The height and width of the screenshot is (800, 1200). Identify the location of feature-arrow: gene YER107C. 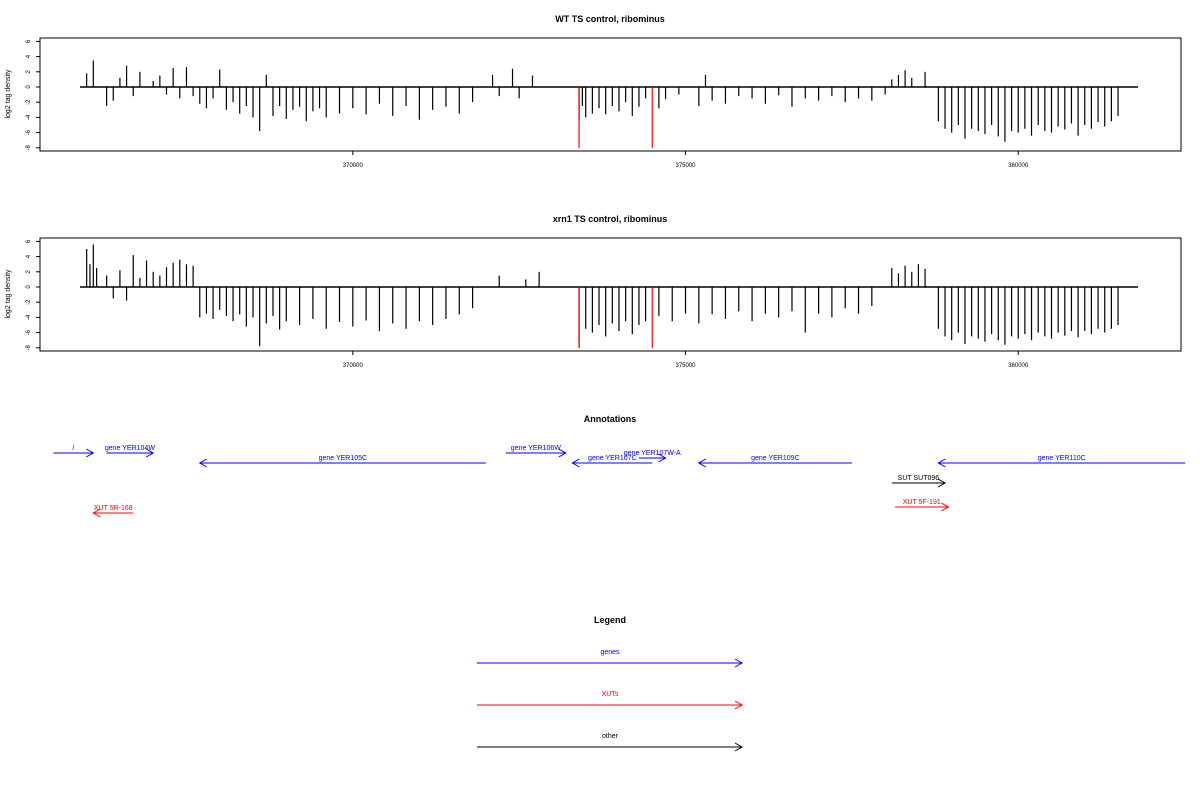
(612, 461).